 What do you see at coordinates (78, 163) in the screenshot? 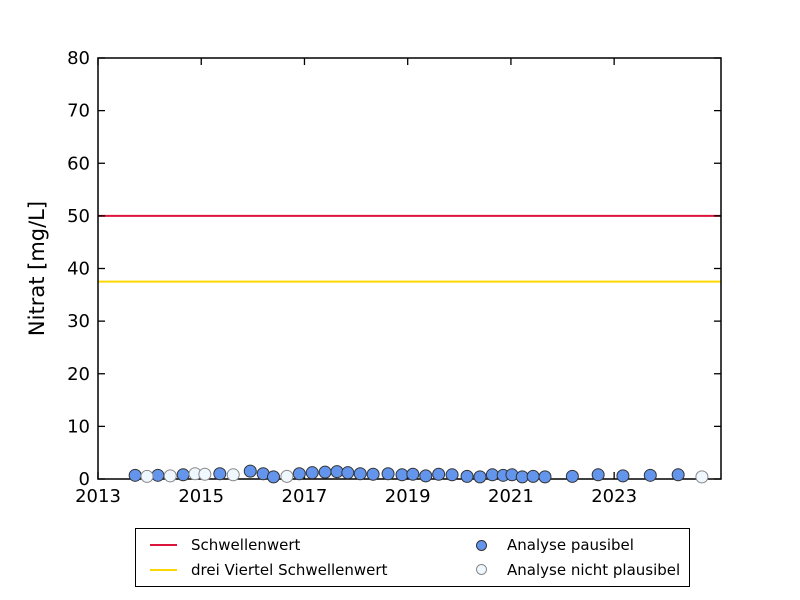
I see `y-tick-label: 60` at bounding box center [78, 163].